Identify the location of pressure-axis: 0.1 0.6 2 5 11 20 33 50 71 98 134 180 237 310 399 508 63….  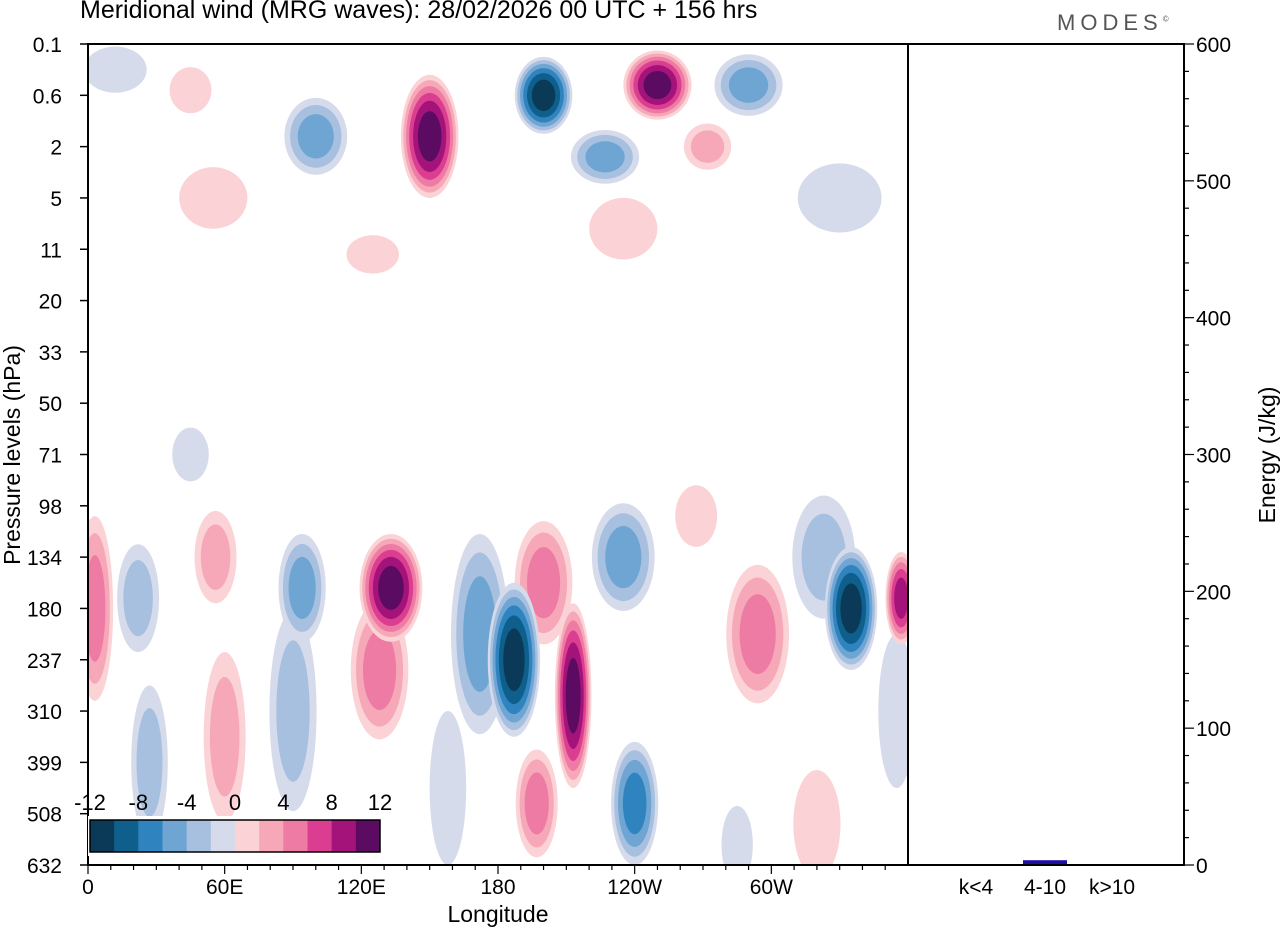
(57, 456).